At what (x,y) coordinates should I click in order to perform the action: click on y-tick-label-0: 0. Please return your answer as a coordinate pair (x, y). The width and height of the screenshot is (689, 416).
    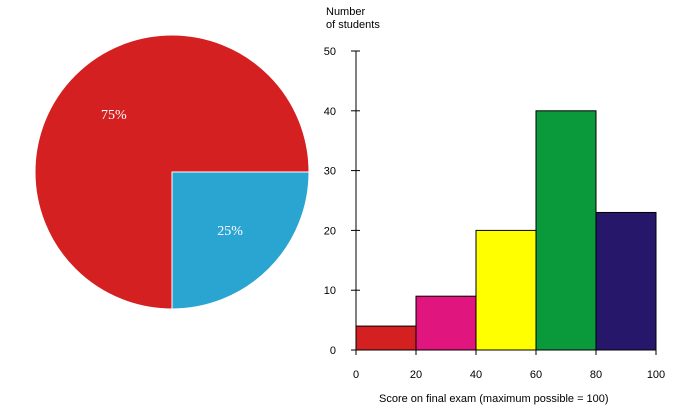
    Looking at the image, I should click on (333, 351).